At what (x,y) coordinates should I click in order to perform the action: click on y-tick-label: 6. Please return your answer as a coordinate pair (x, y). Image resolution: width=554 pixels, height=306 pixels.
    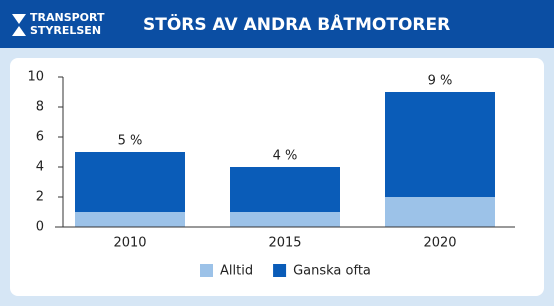
    Looking at the image, I should click on (40, 137).